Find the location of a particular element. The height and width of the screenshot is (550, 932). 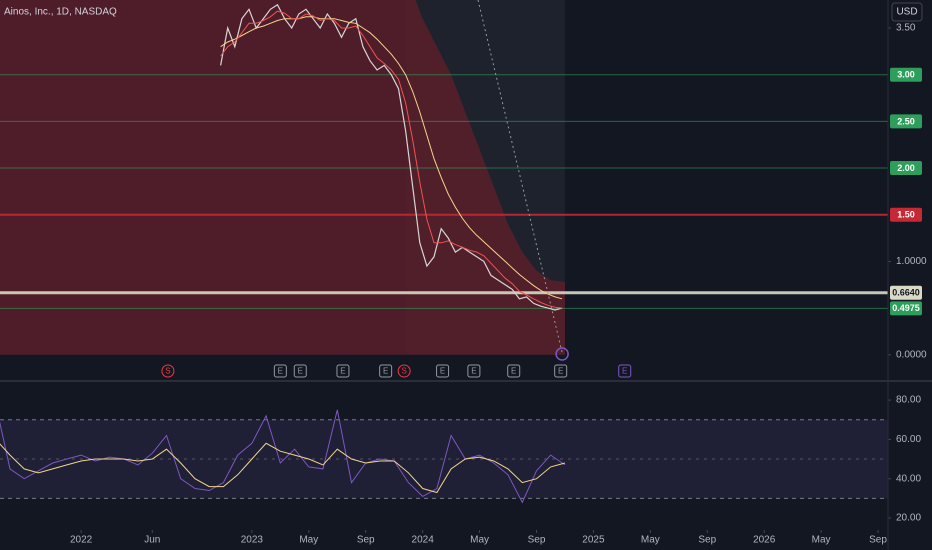

price-line is located at coordinates (283, 456).